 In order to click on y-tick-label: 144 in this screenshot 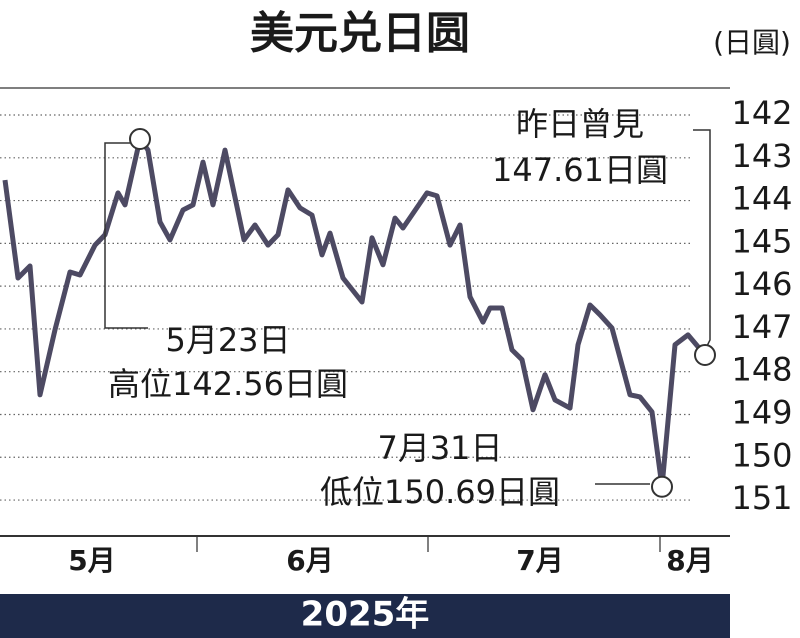, I will do `click(761, 199)`.